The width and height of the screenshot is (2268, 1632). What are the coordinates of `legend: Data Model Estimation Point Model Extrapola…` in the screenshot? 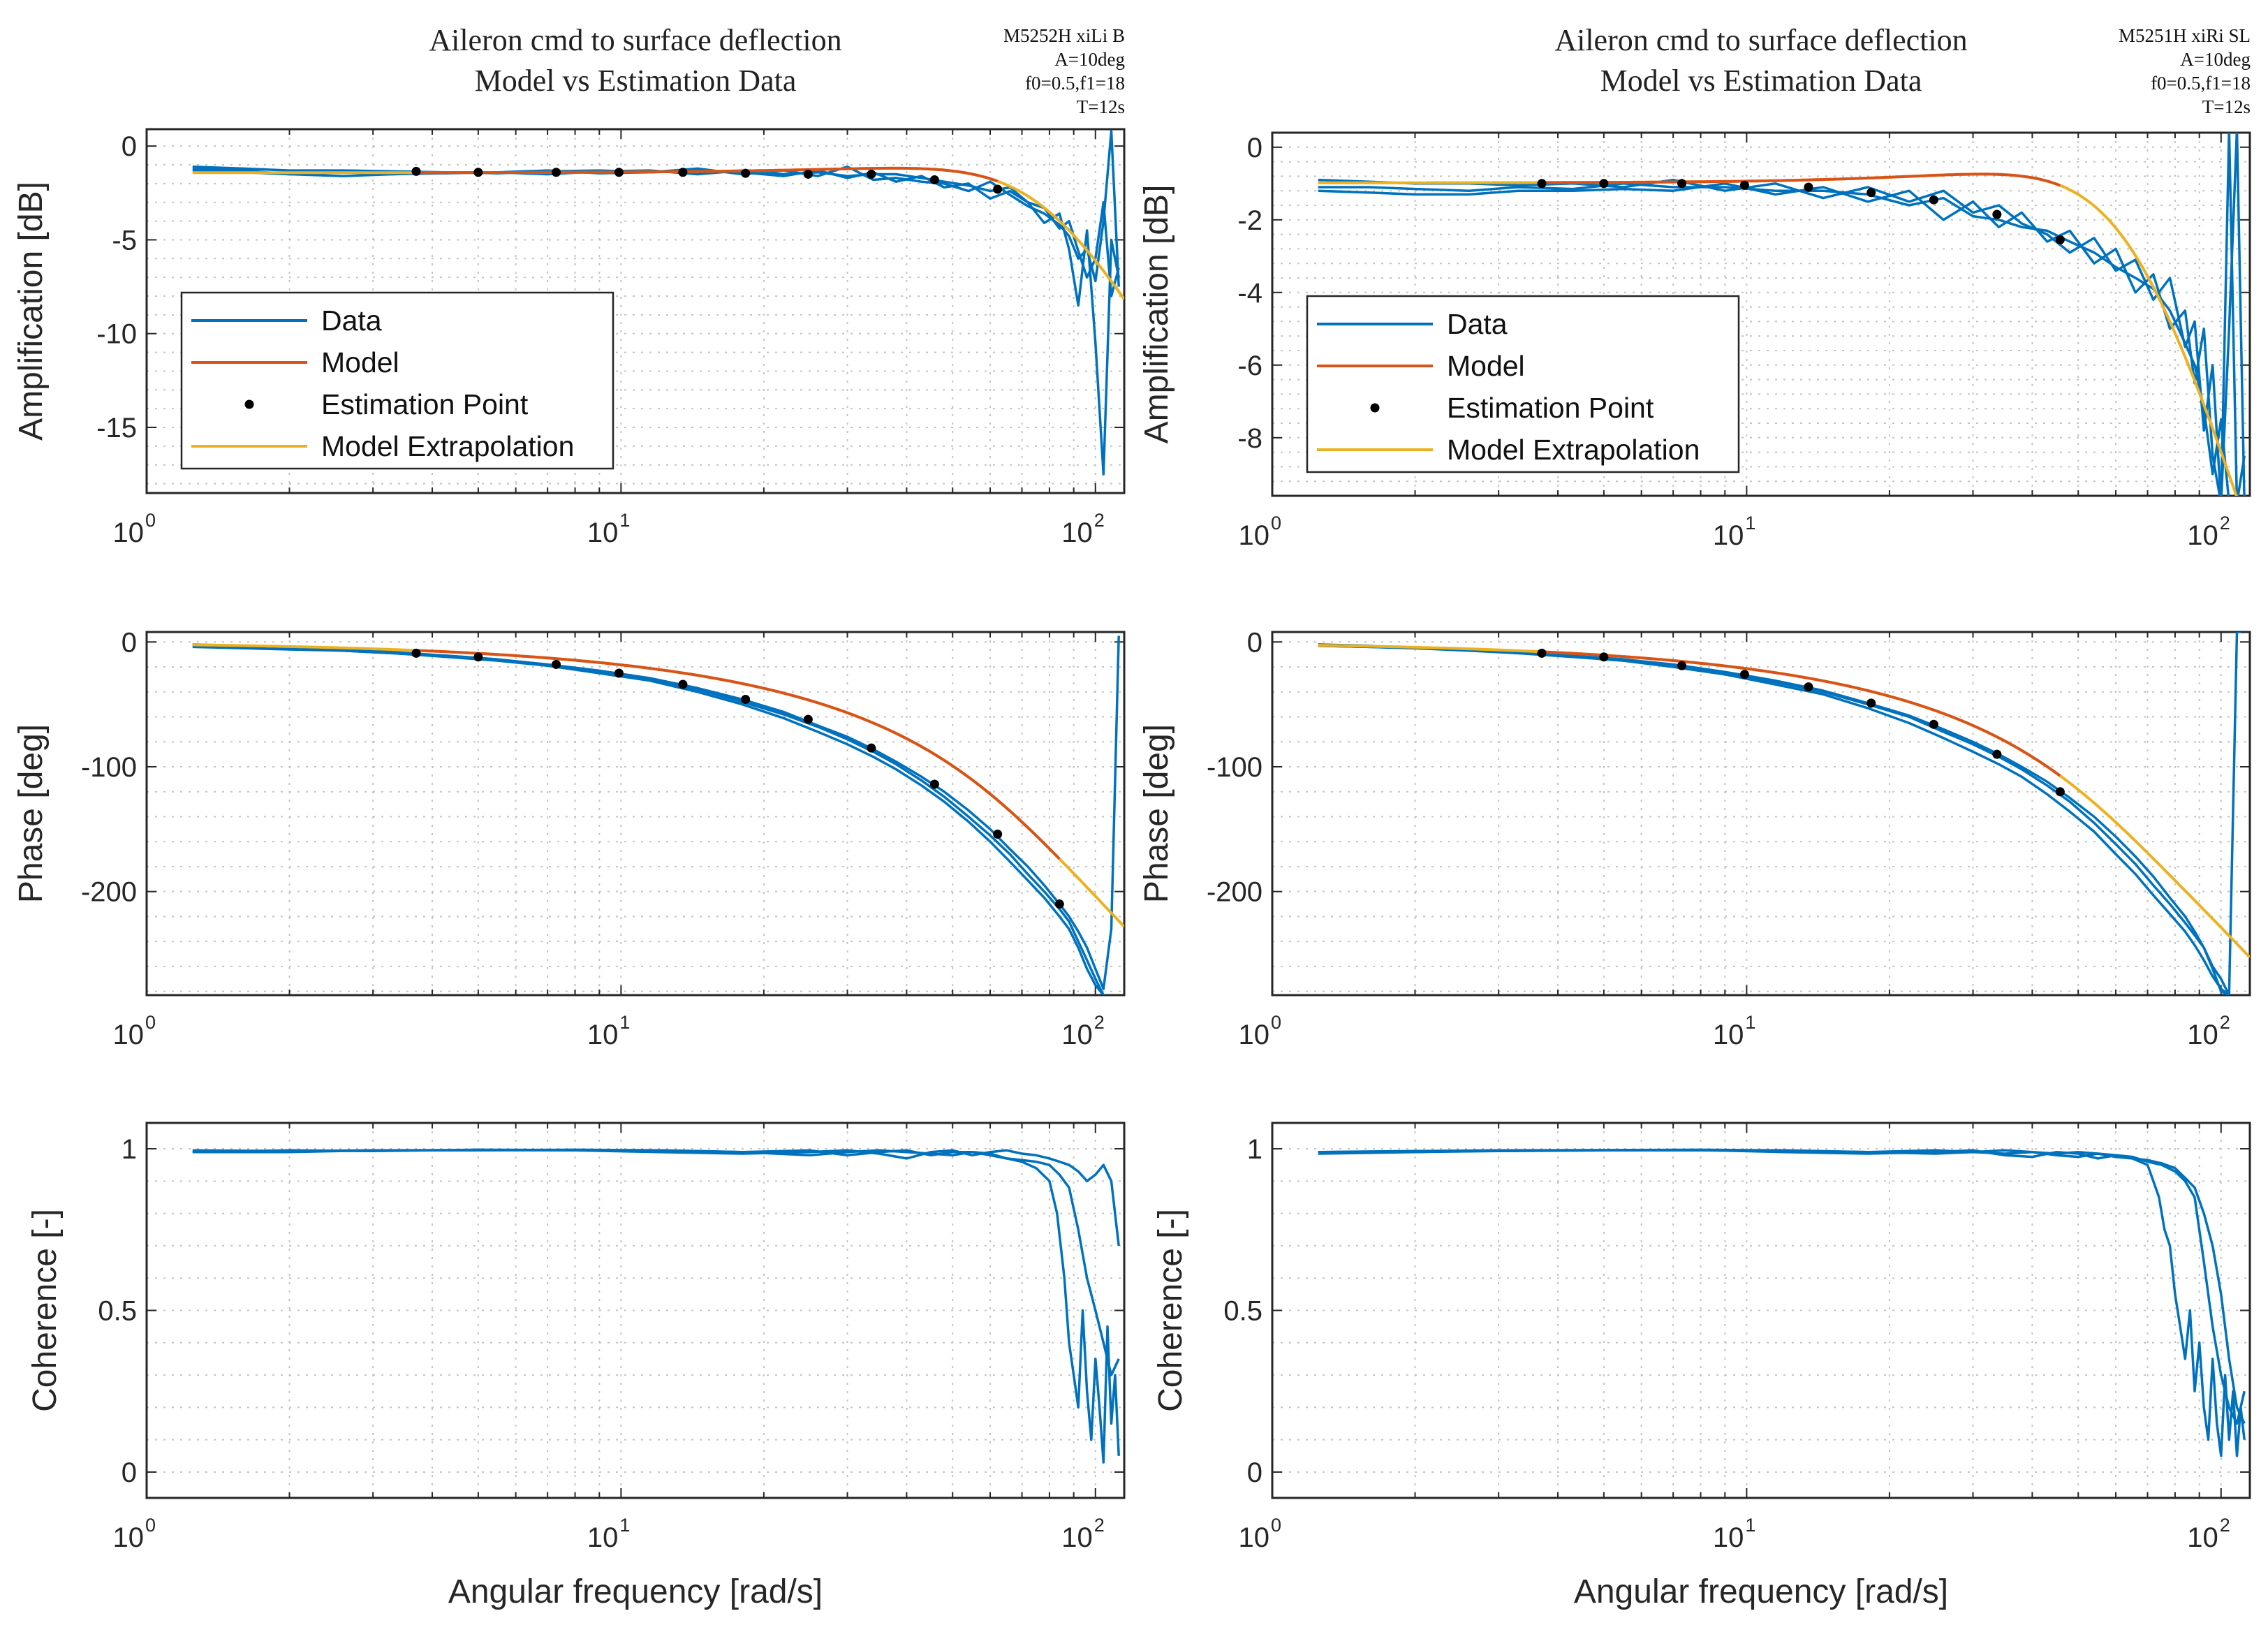 It's located at (397, 380).